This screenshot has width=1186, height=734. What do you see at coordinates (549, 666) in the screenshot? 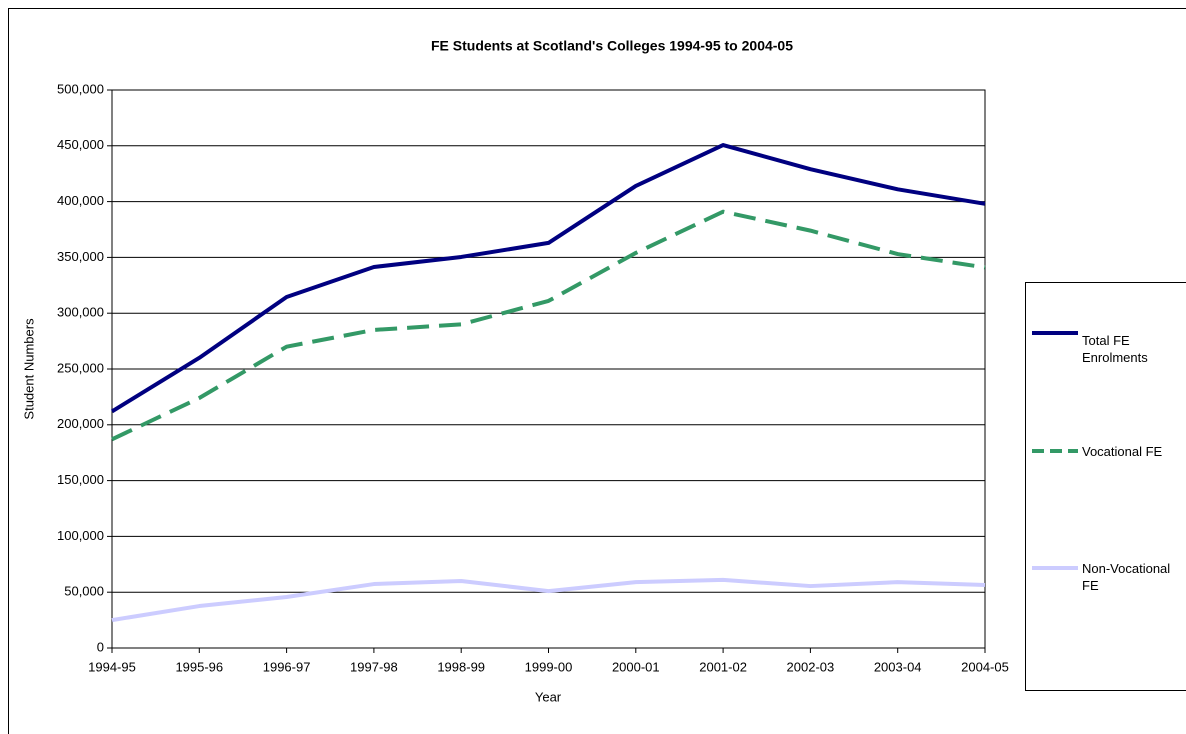
I see `x-tick-label: 1999-00` at bounding box center [549, 666].